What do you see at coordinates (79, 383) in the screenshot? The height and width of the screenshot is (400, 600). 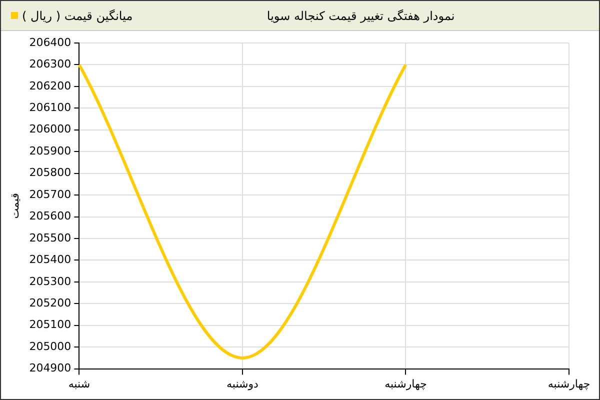 I see `x-tick-label: شنبه` at bounding box center [79, 383].